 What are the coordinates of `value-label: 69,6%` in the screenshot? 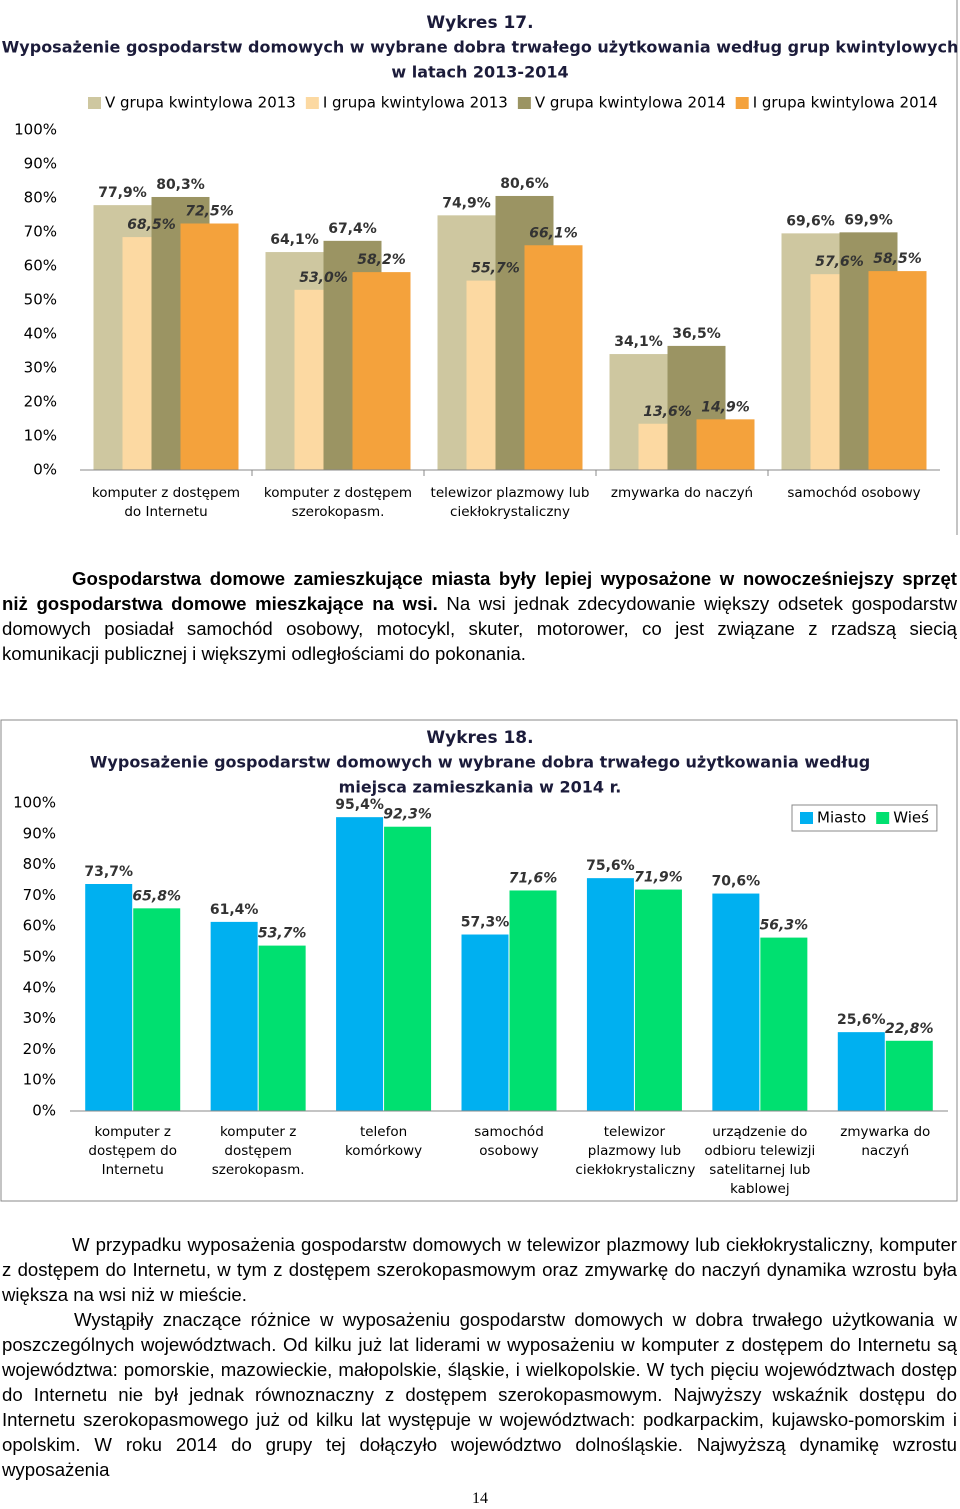 It's located at (810, 221).